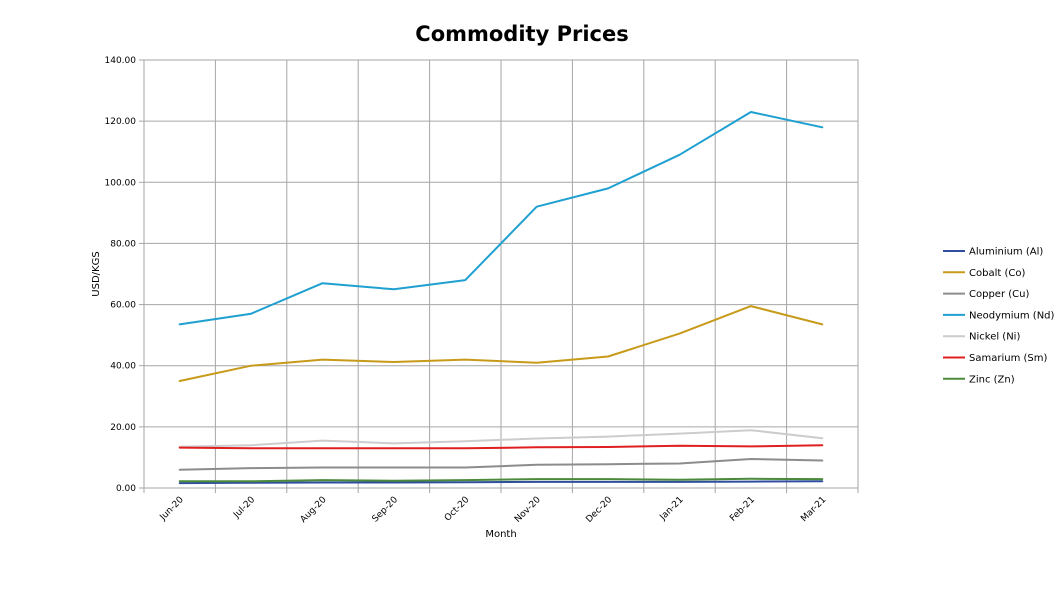  Describe the element at coordinates (994, 337) in the screenshot. I see `legend-label: Nickel (Ni)` at that location.